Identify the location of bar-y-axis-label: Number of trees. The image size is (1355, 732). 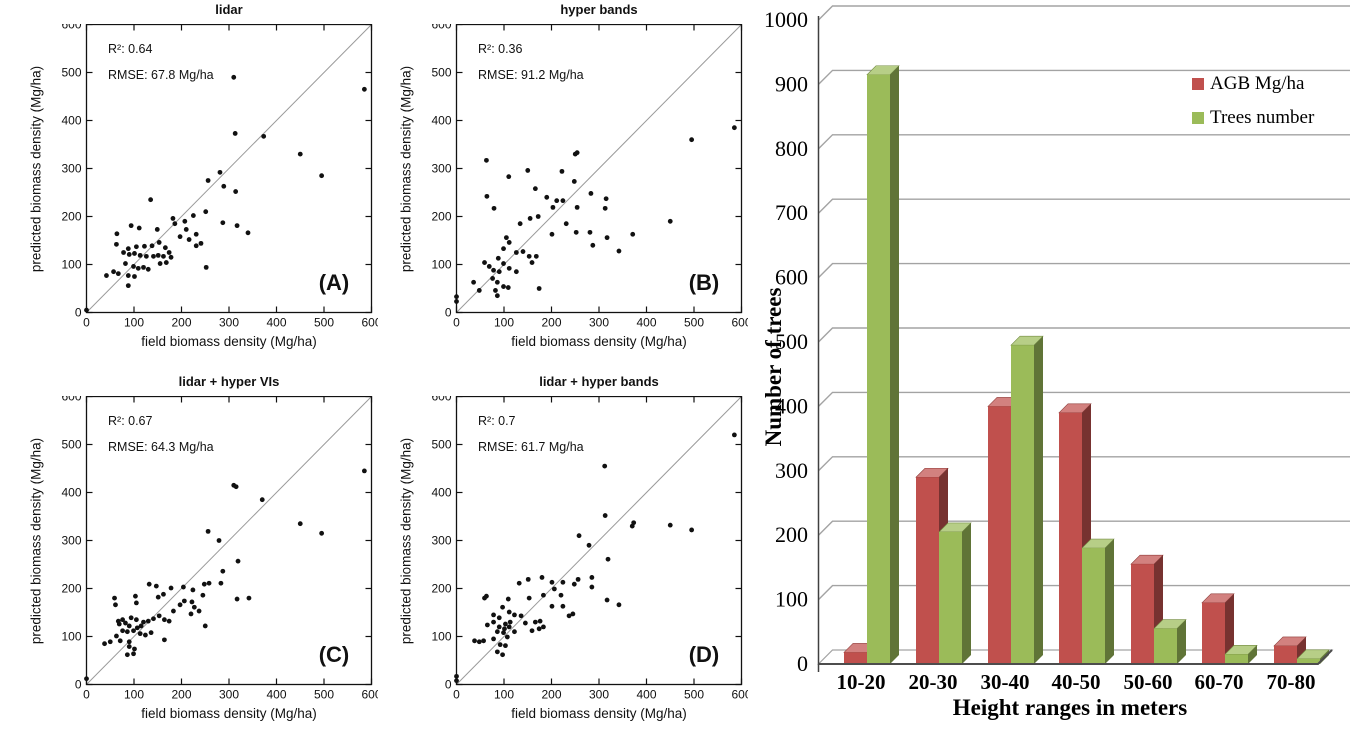
(773, 367).